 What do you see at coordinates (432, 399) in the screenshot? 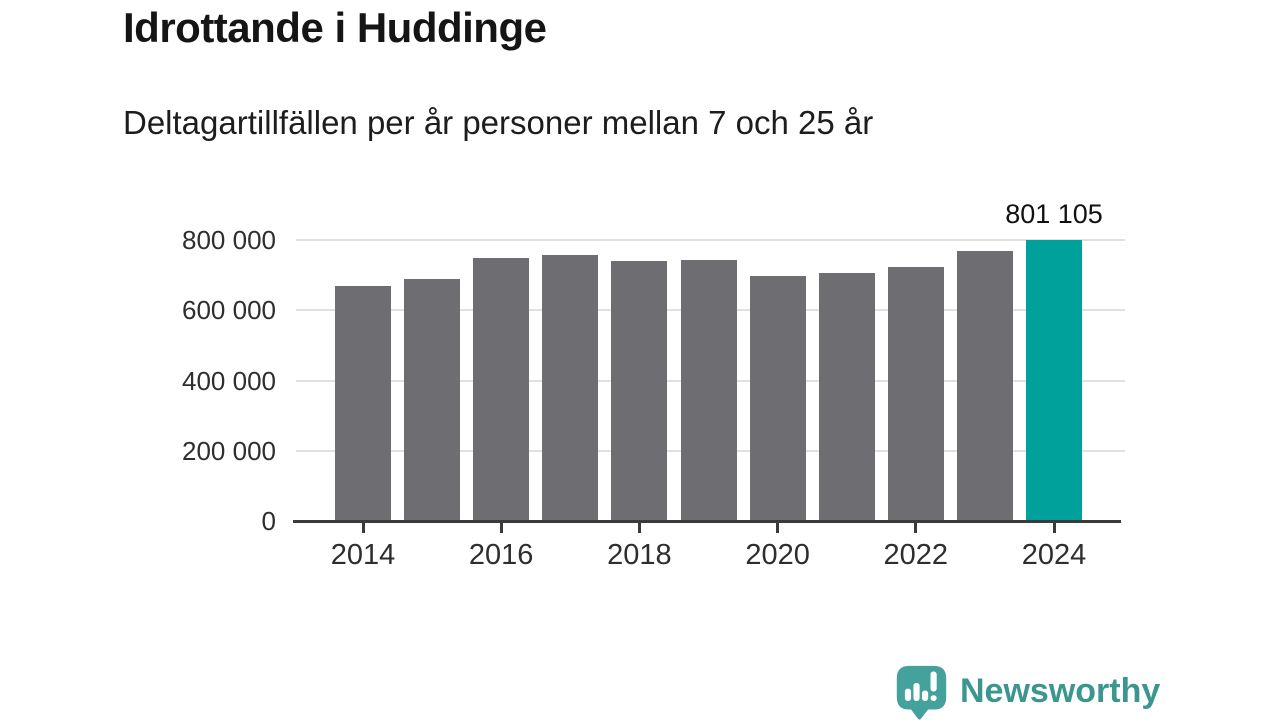
I see `bar-2015` at bounding box center [432, 399].